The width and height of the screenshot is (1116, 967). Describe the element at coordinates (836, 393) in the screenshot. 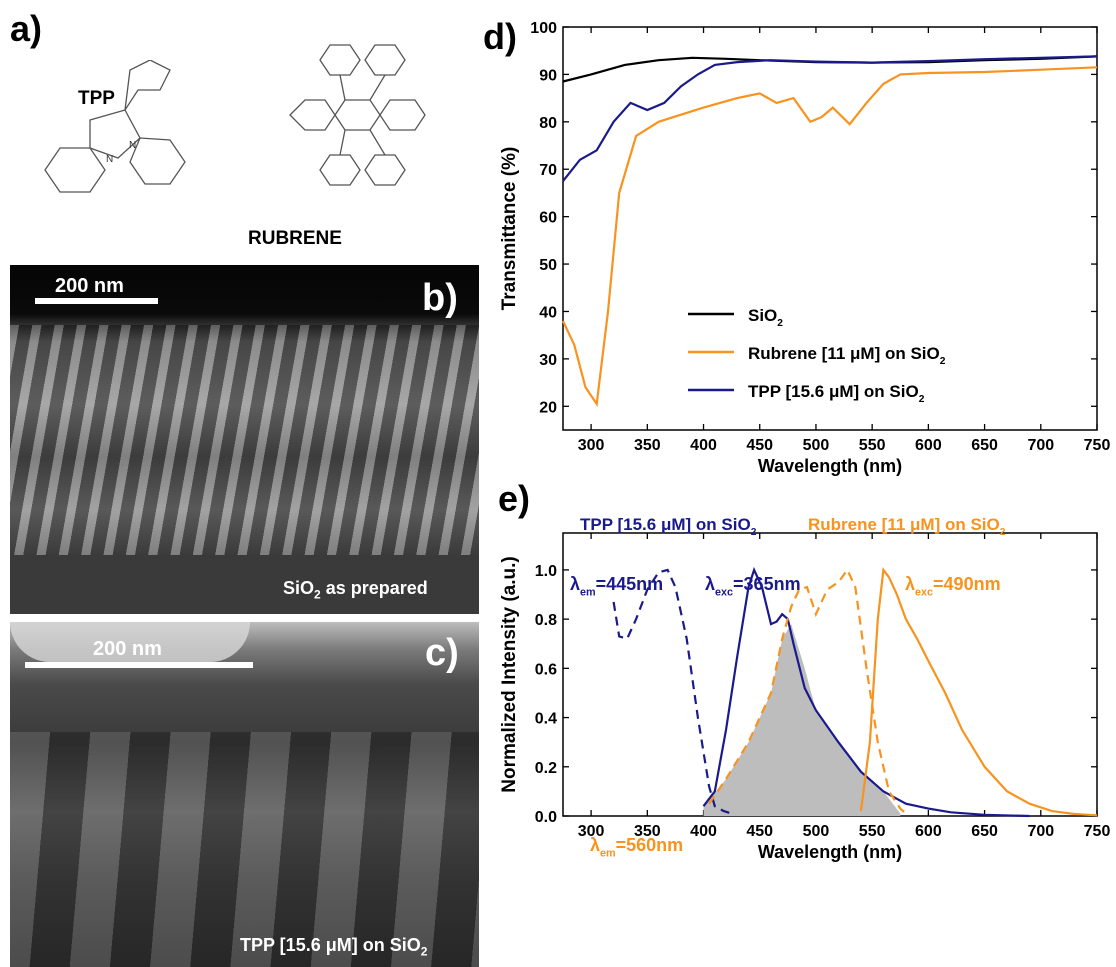

I see `legend-label: TPP [15.6 μM] on SiO2` at that location.